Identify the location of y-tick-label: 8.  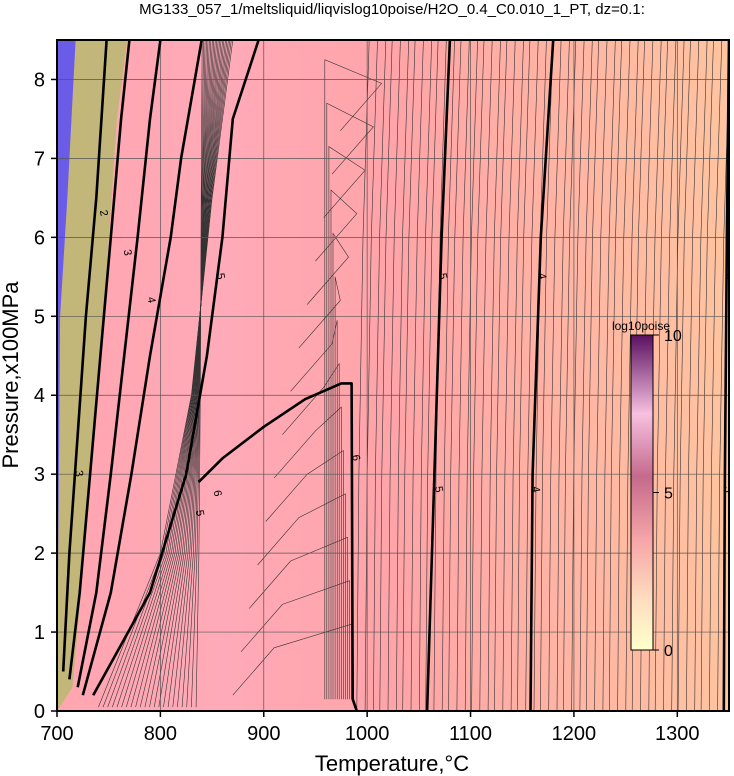
(39, 80).